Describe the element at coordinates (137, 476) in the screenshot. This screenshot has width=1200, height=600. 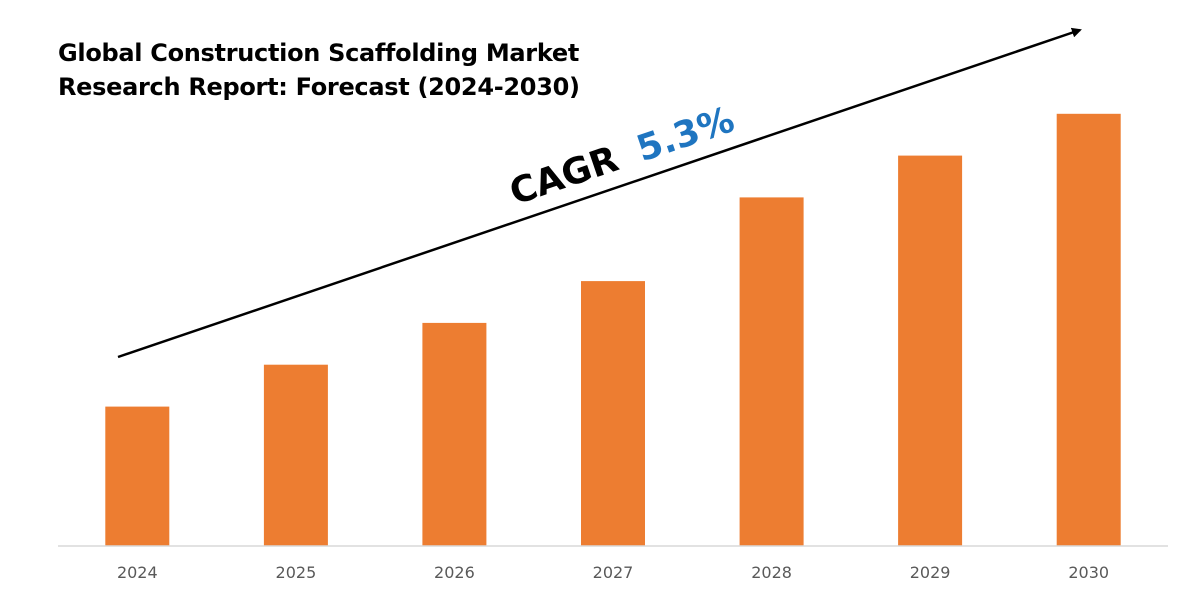
I see `bar-2024` at that location.